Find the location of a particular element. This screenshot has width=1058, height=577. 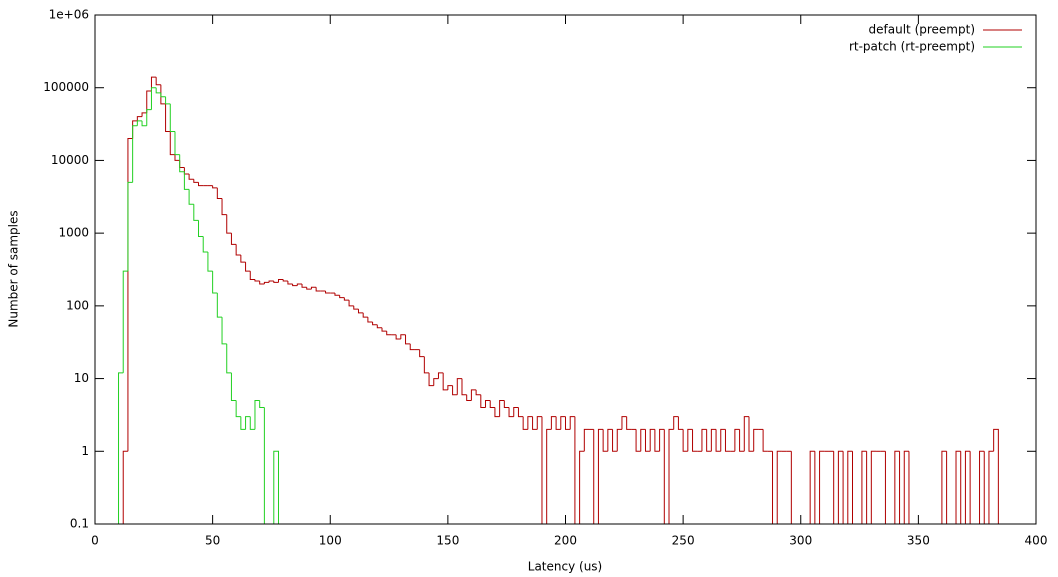

x-tick-label: 100 is located at coordinates (330, 541).